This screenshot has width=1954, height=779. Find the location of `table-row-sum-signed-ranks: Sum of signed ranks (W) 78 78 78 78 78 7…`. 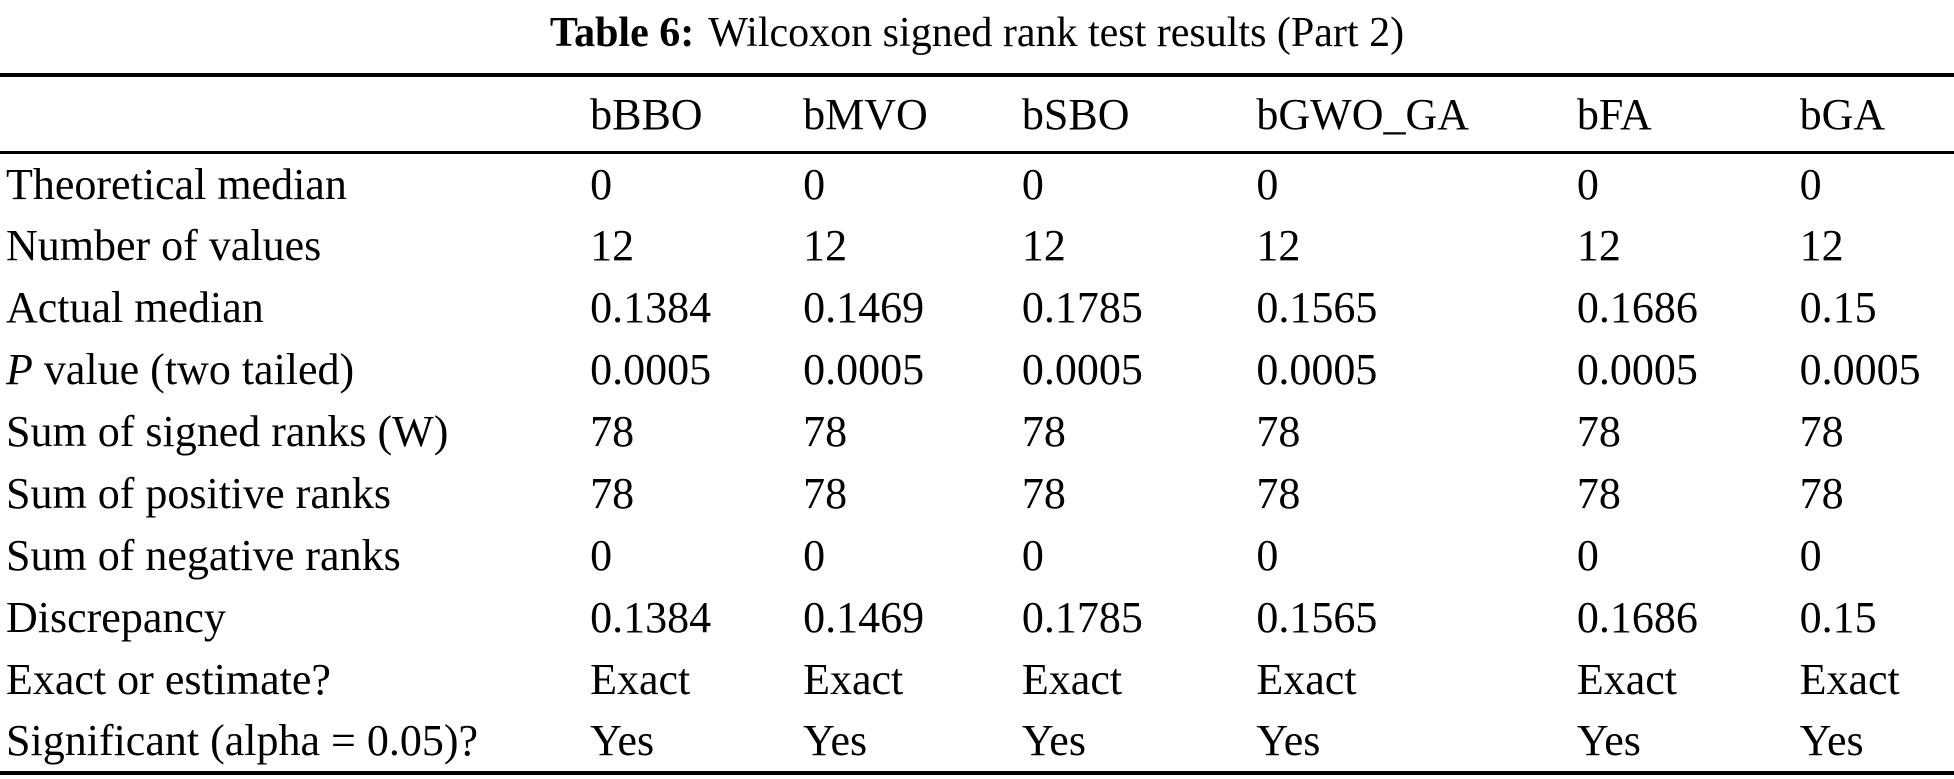

table-row-sum-signed-ranks: Sum of signed ranks (W) 78 78 78 78 78 7… is located at coordinates (977, 432).